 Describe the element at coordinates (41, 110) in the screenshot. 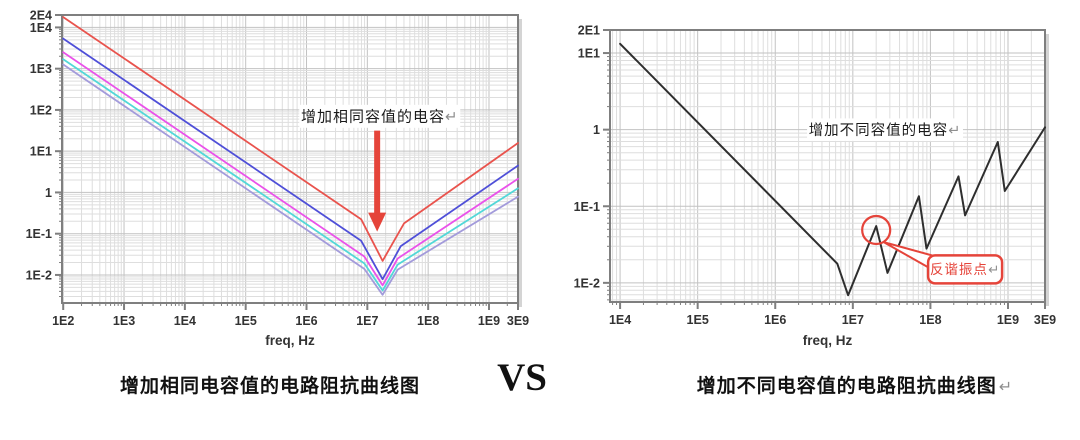

I see `y-tick-label: 1E2` at that location.